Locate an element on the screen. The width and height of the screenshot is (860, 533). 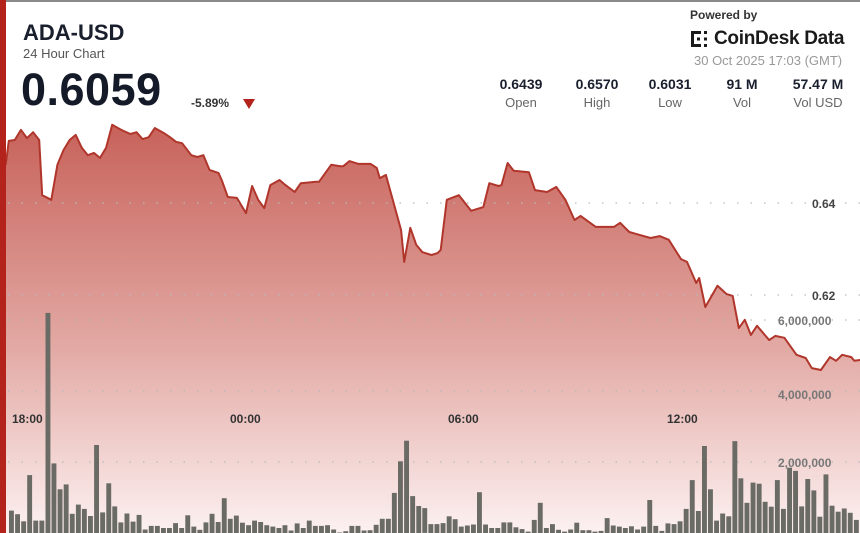
stat-value: 57.47 M is located at coordinates (818, 84).